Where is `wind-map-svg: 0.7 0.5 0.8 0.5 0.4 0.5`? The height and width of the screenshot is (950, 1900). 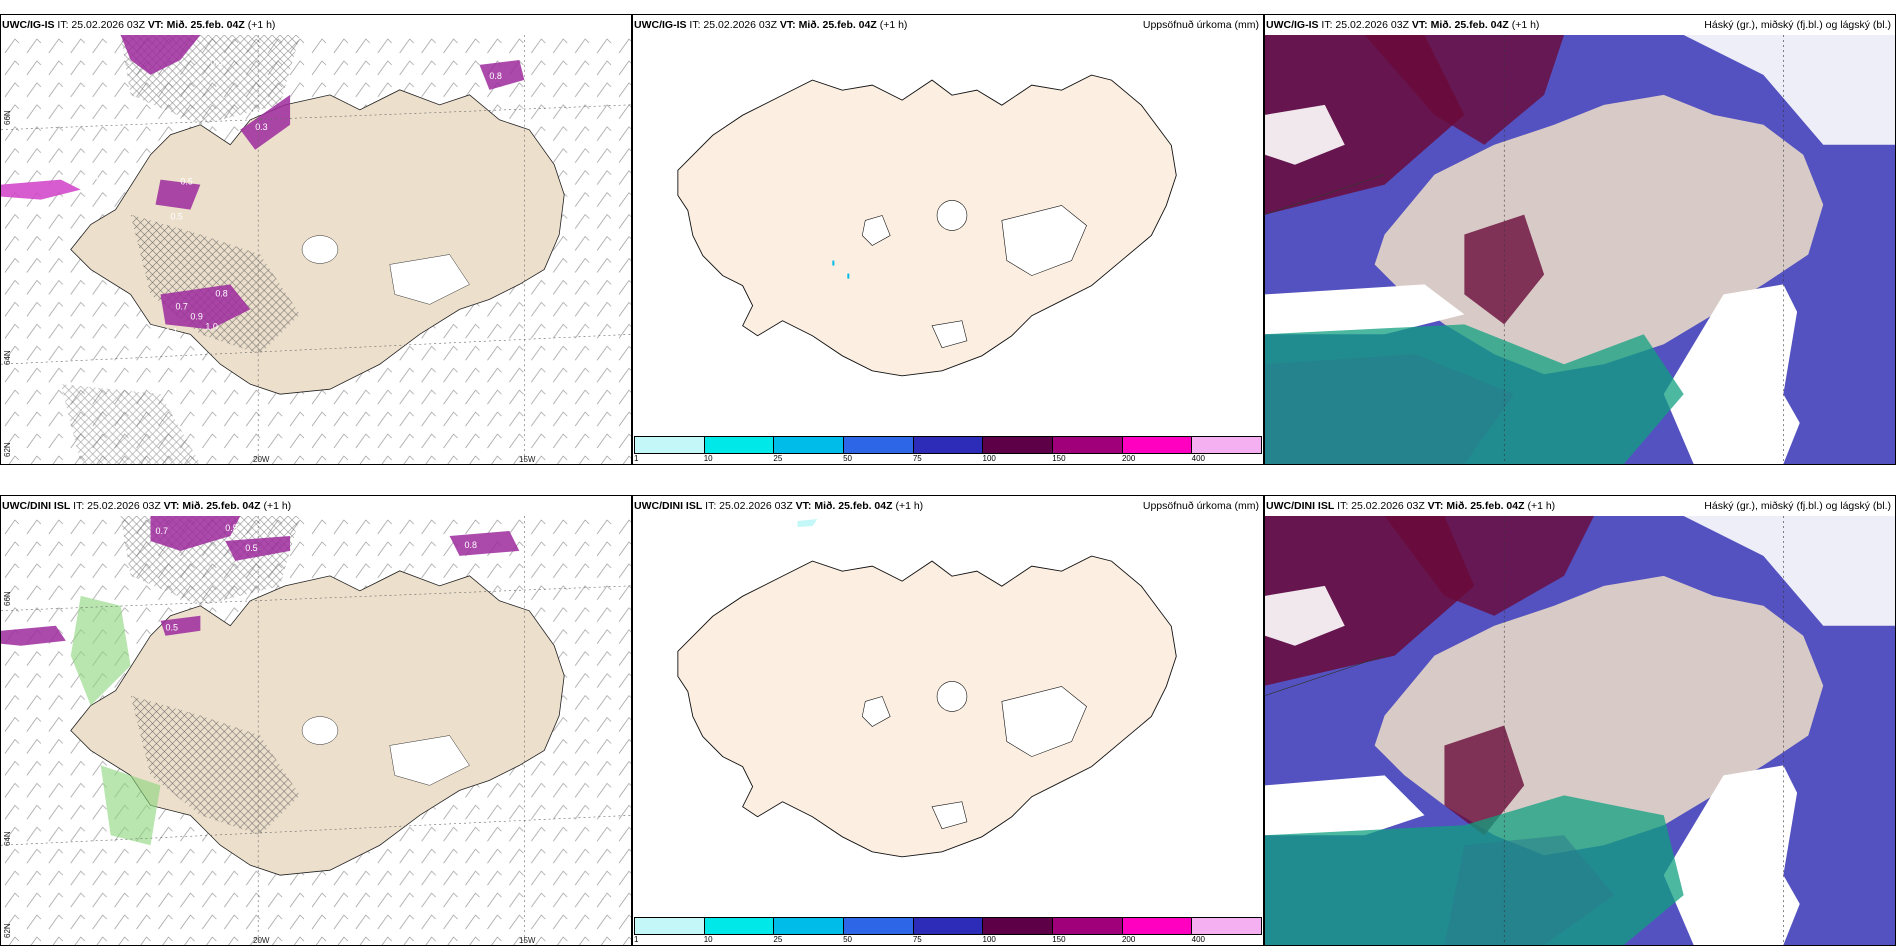
wind-map-svg: 0.7 0.5 0.8 0.5 0.4 0.5 is located at coordinates (316, 730).